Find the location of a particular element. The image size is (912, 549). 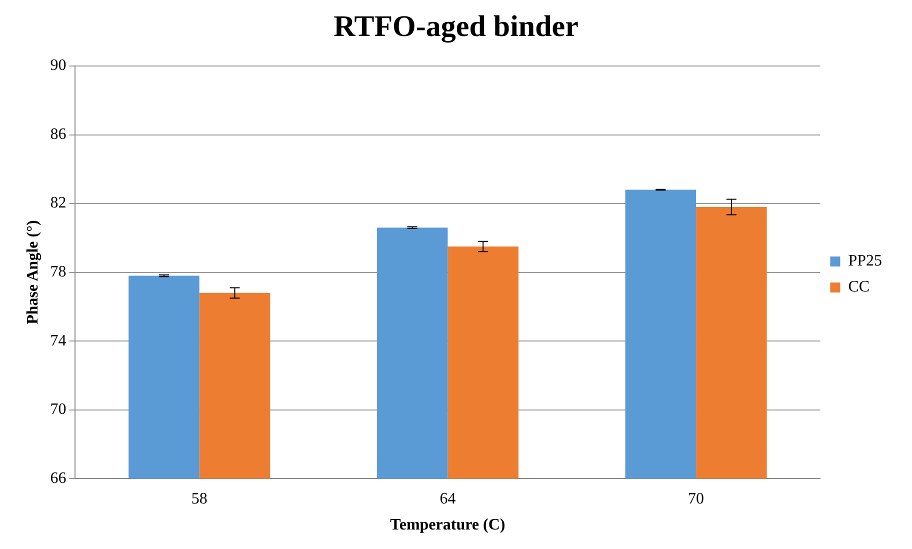

y-tick-label: 86 is located at coordinates (58, 134).